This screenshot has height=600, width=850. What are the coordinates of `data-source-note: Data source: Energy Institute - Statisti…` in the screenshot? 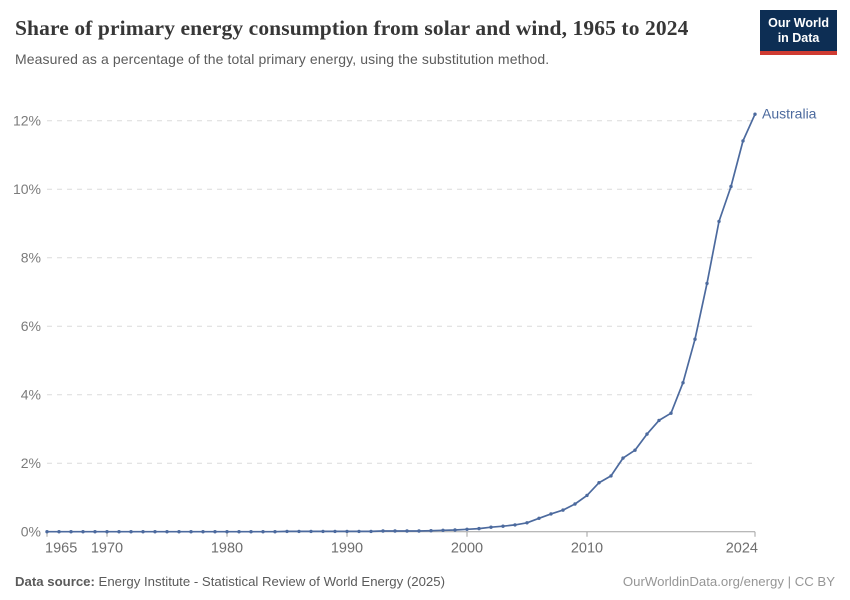 It's located at (230, 581).